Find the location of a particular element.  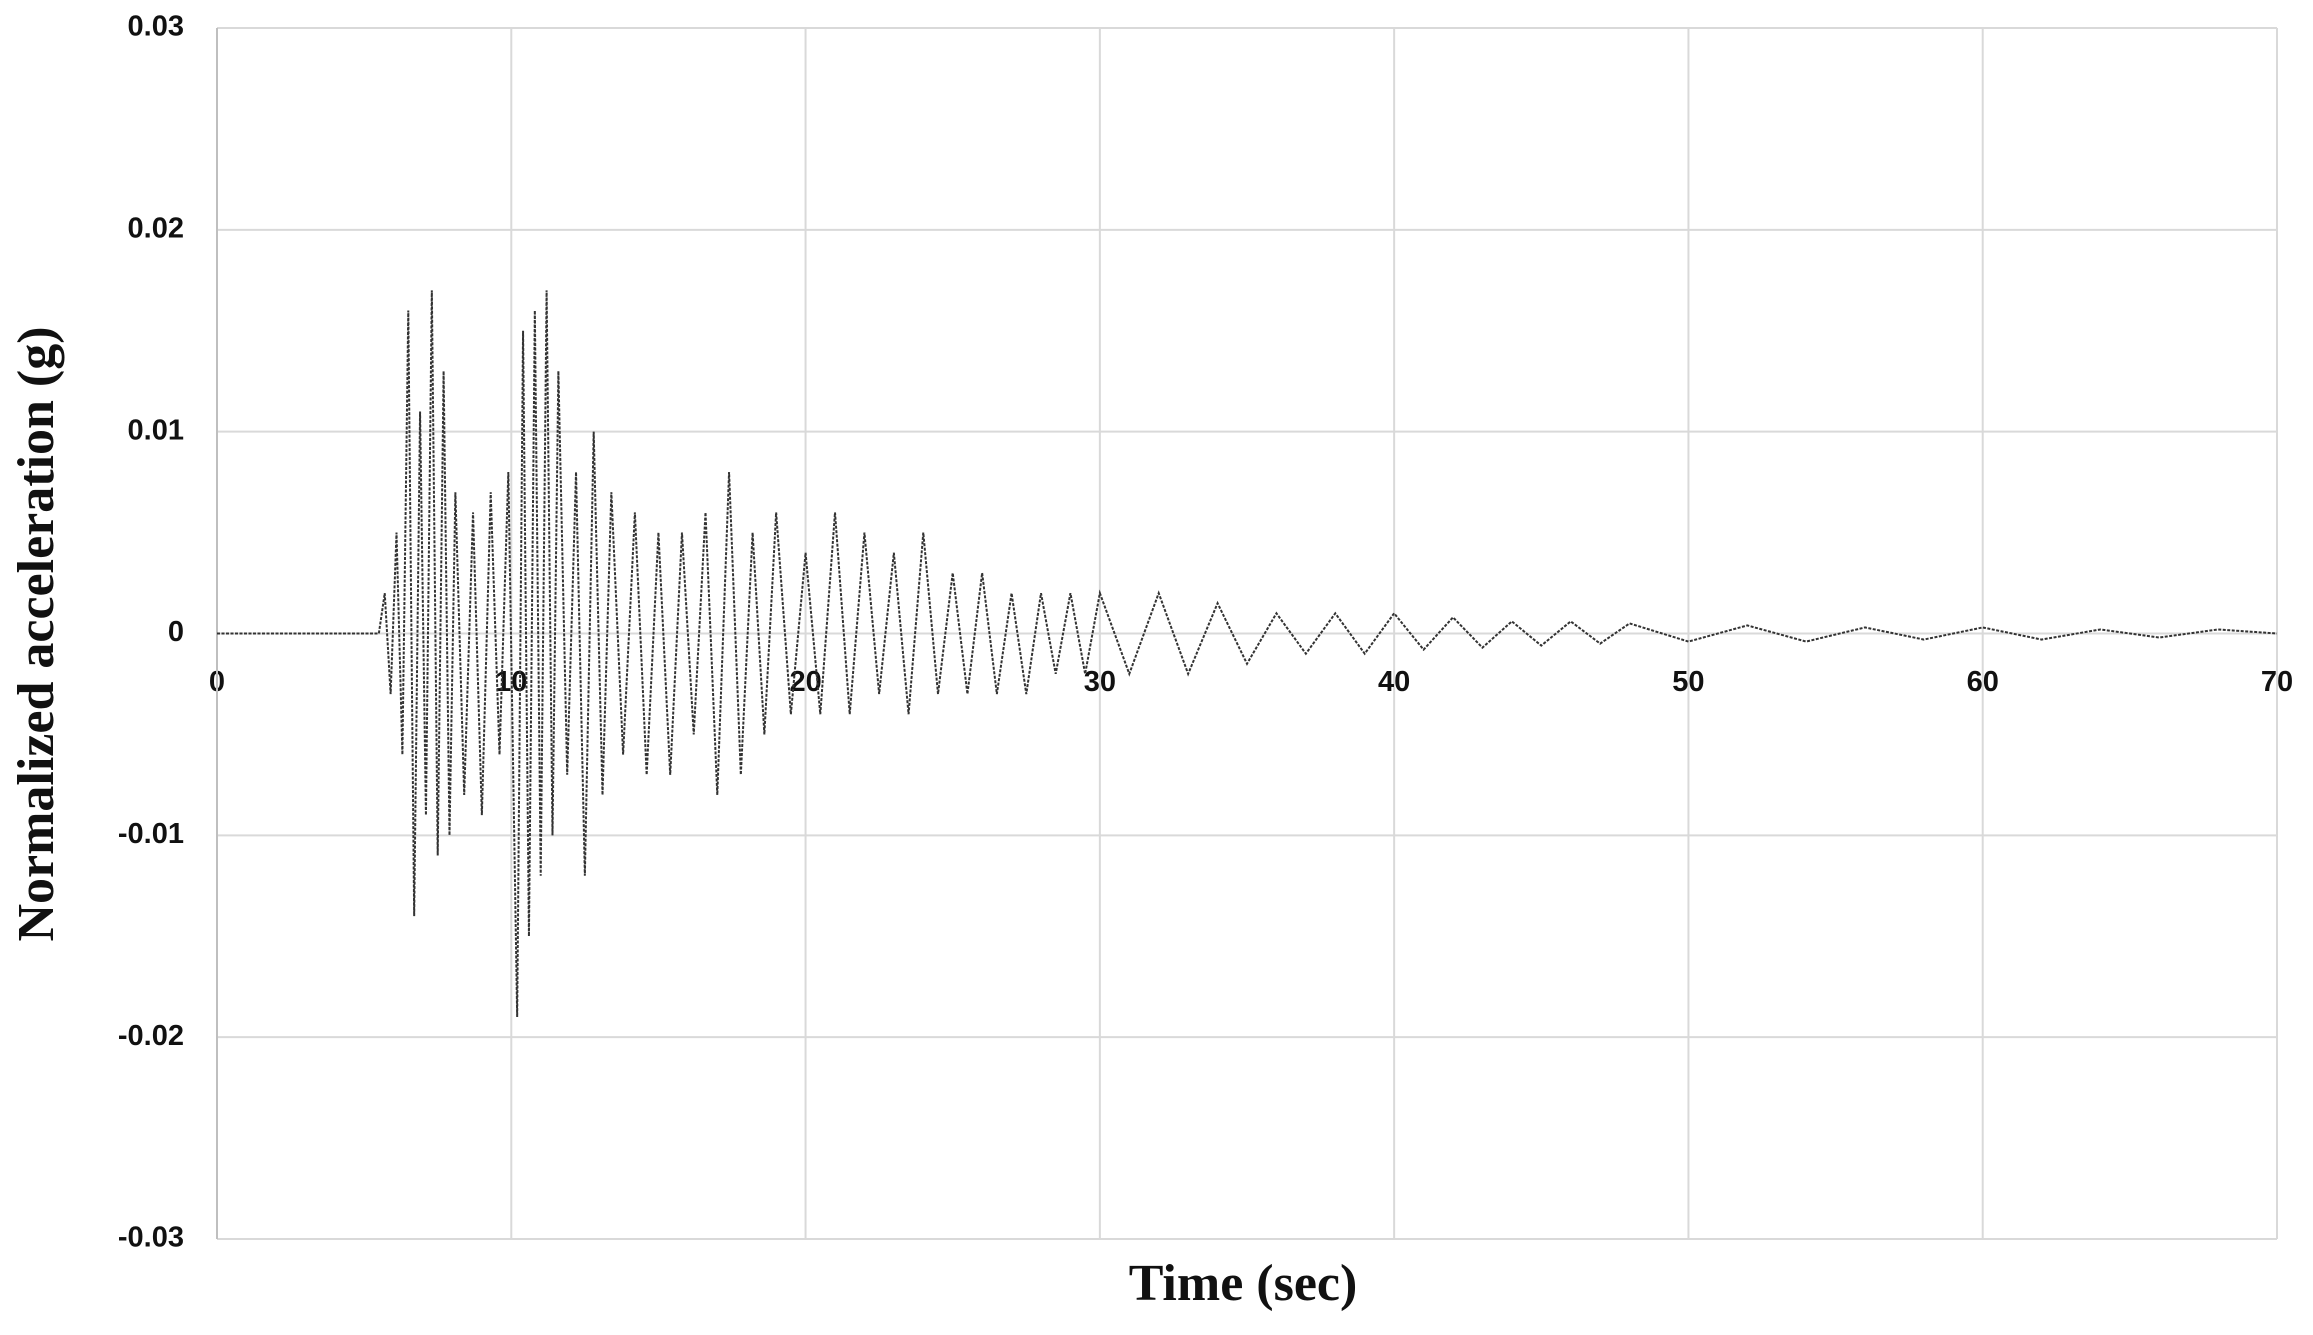

x-tick-label: 70 is located at coordinates (2277, 682).